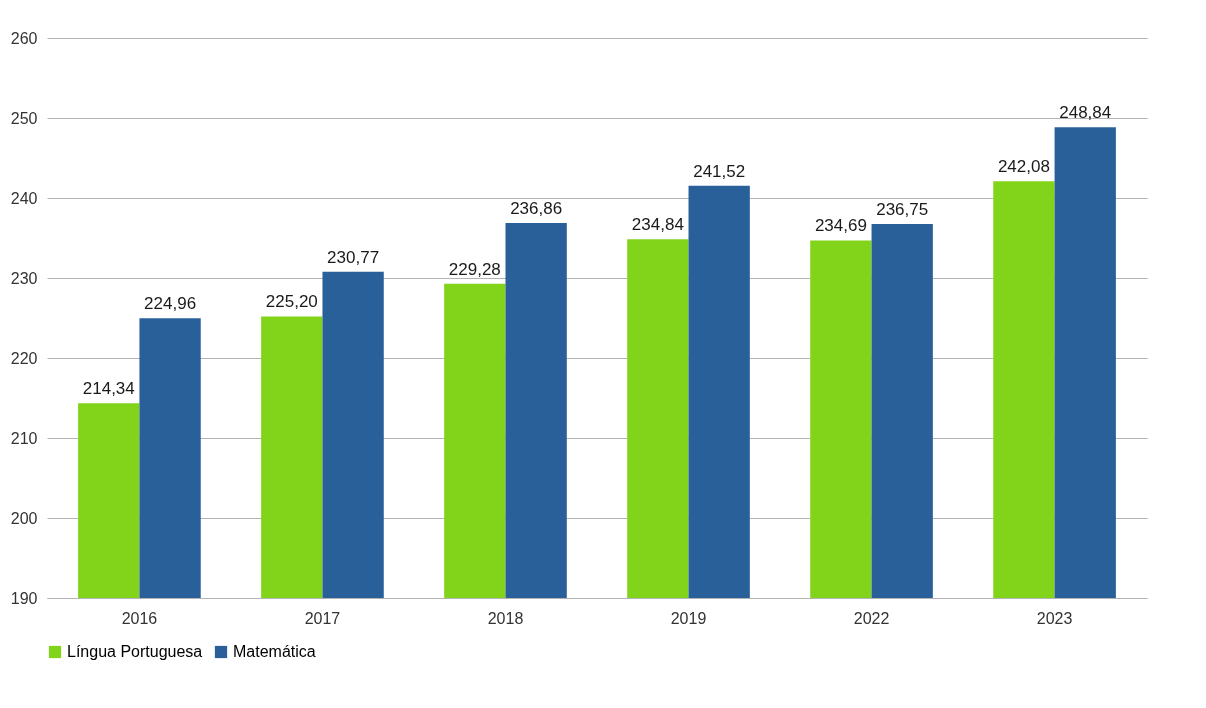 This screenshot has width=1206, height=708. Describe the element at coordinates (24, 278) in the screenshot. I see `y-tick-label: 230` at that location.